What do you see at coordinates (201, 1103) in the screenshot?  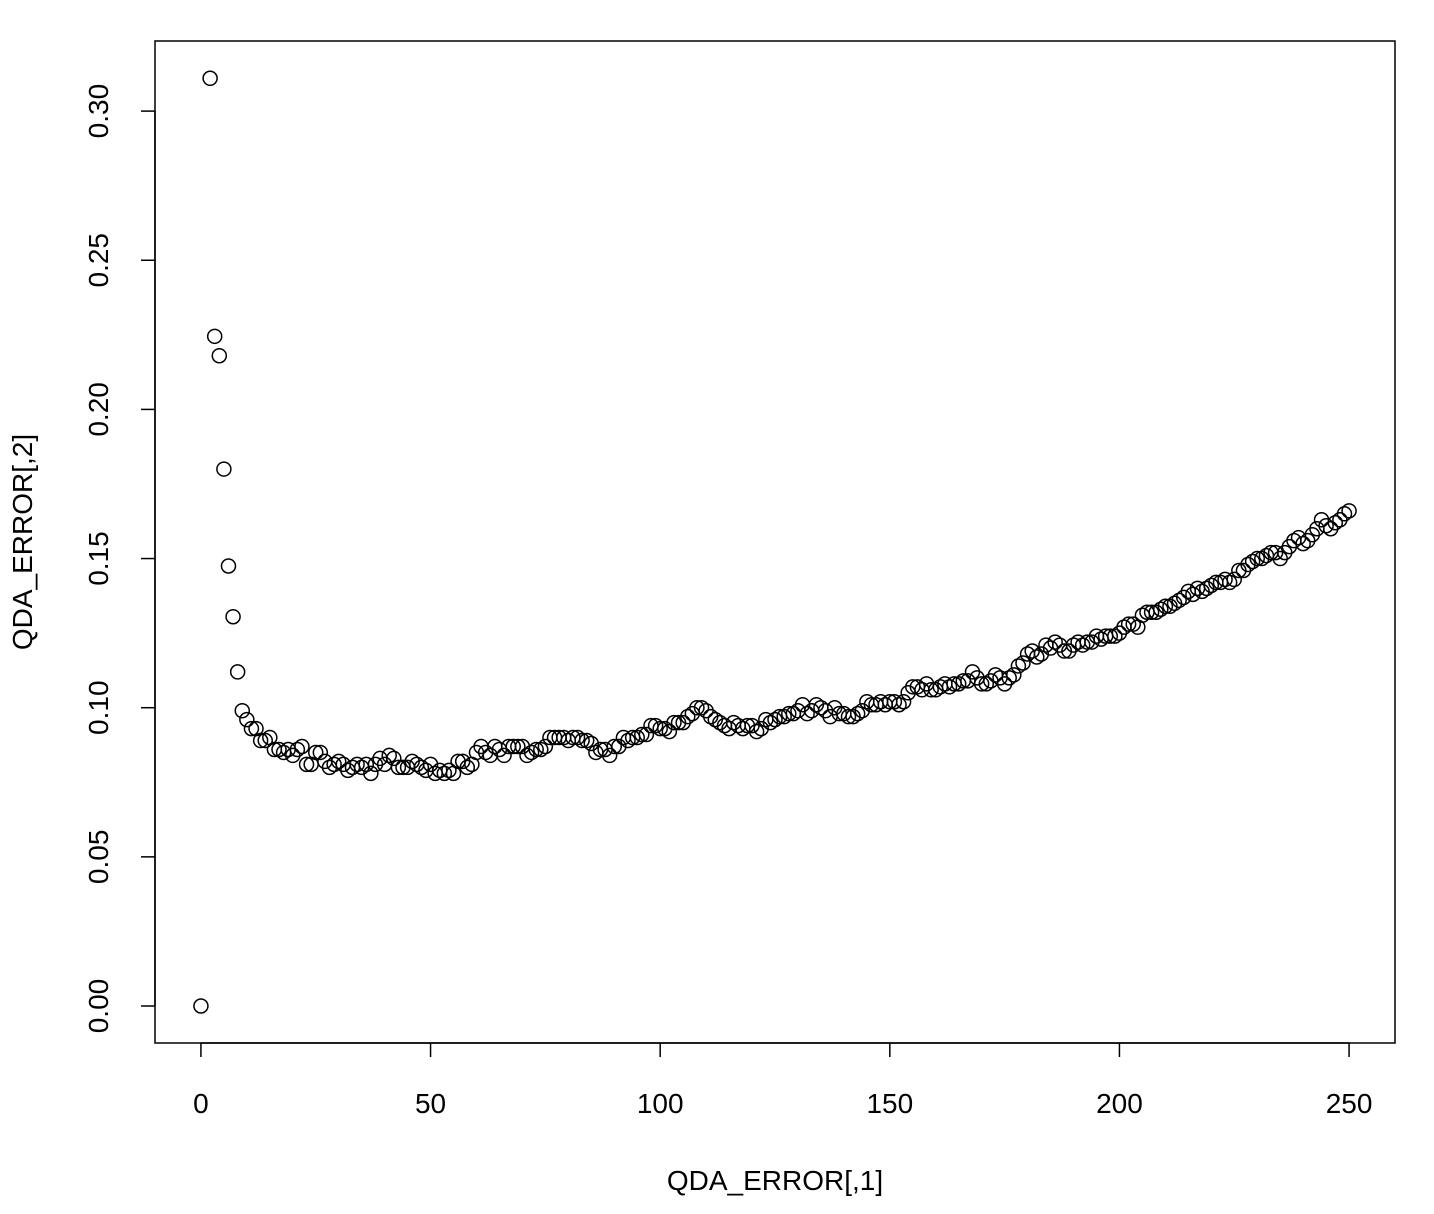 I see `x-tick-label: 0` at bounding box center [201, 1103].